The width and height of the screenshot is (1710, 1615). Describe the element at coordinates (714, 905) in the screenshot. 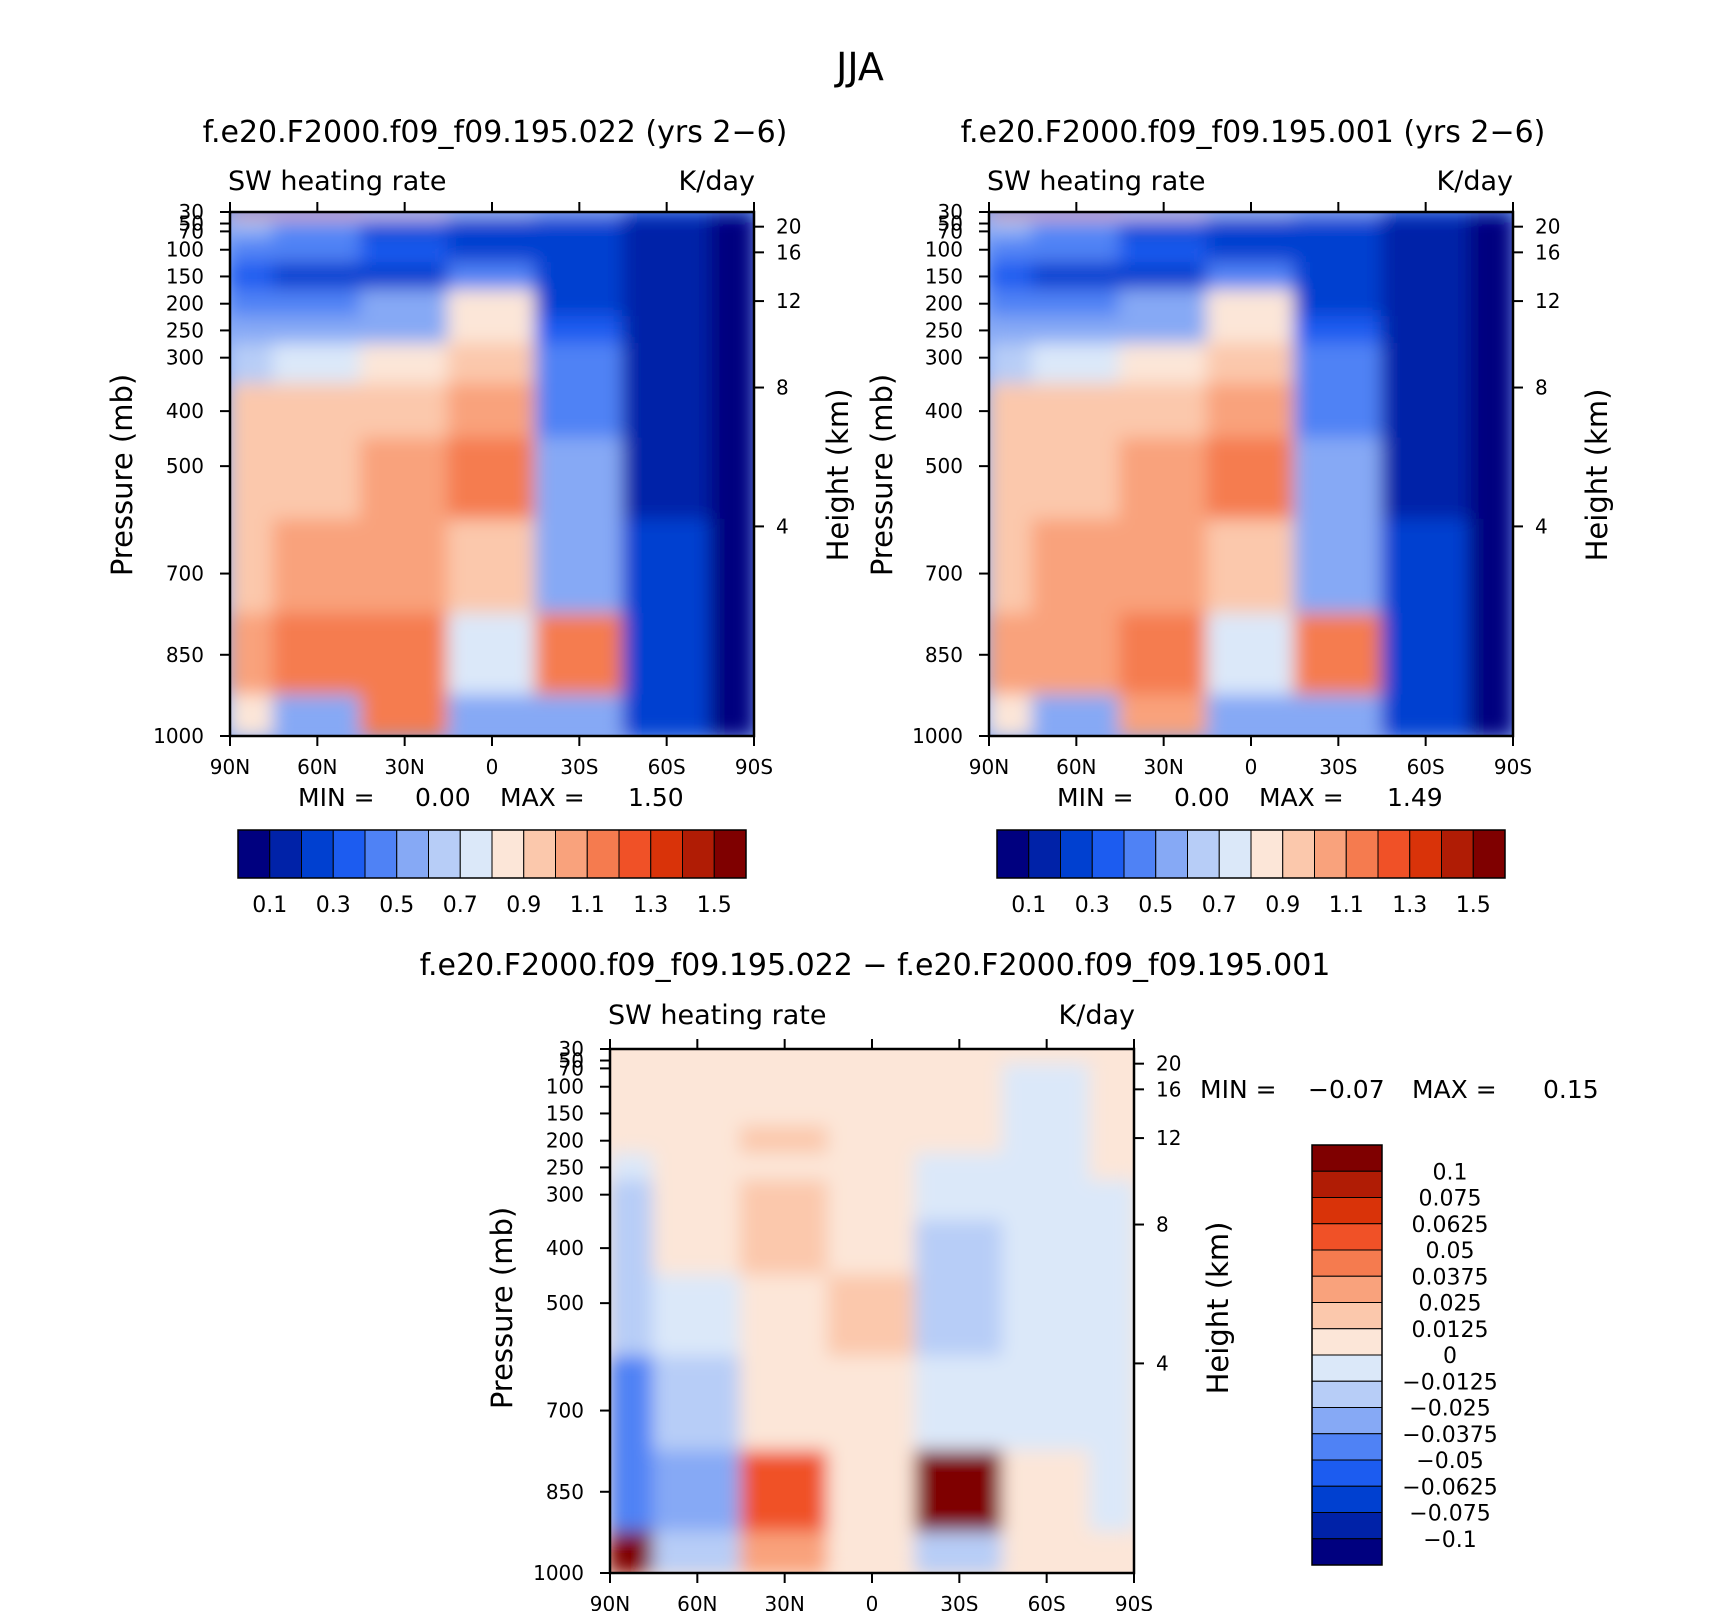

I see `colorbar-label: 1.5` at that location.